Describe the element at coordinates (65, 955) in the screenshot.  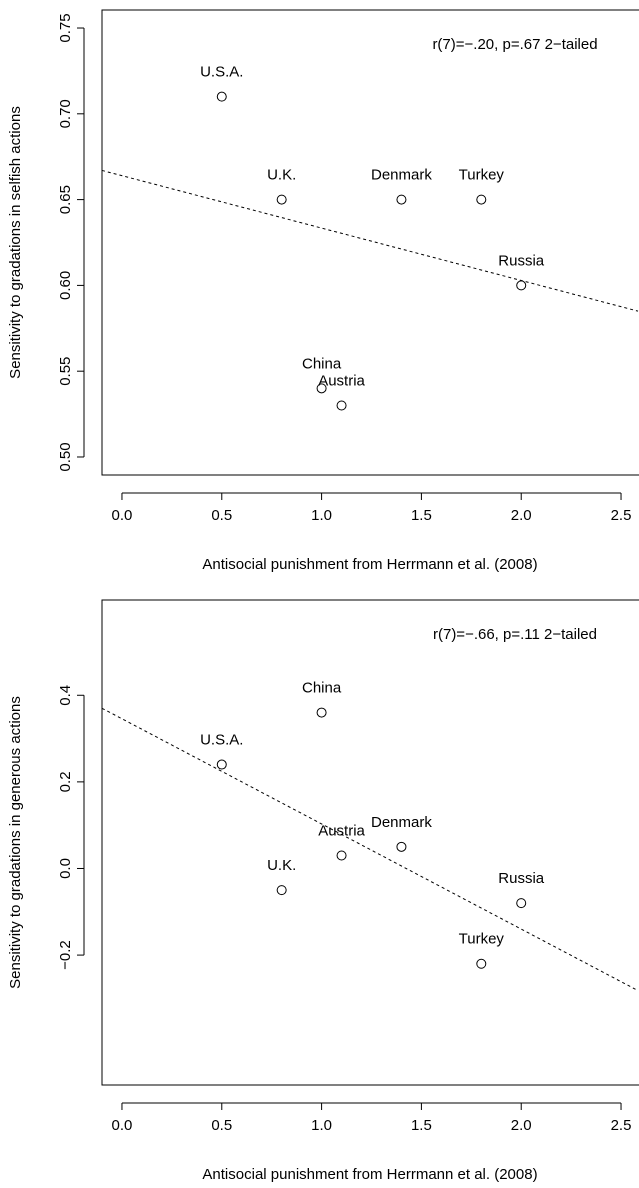
I see `y-tick-label: −0.2` at that location.